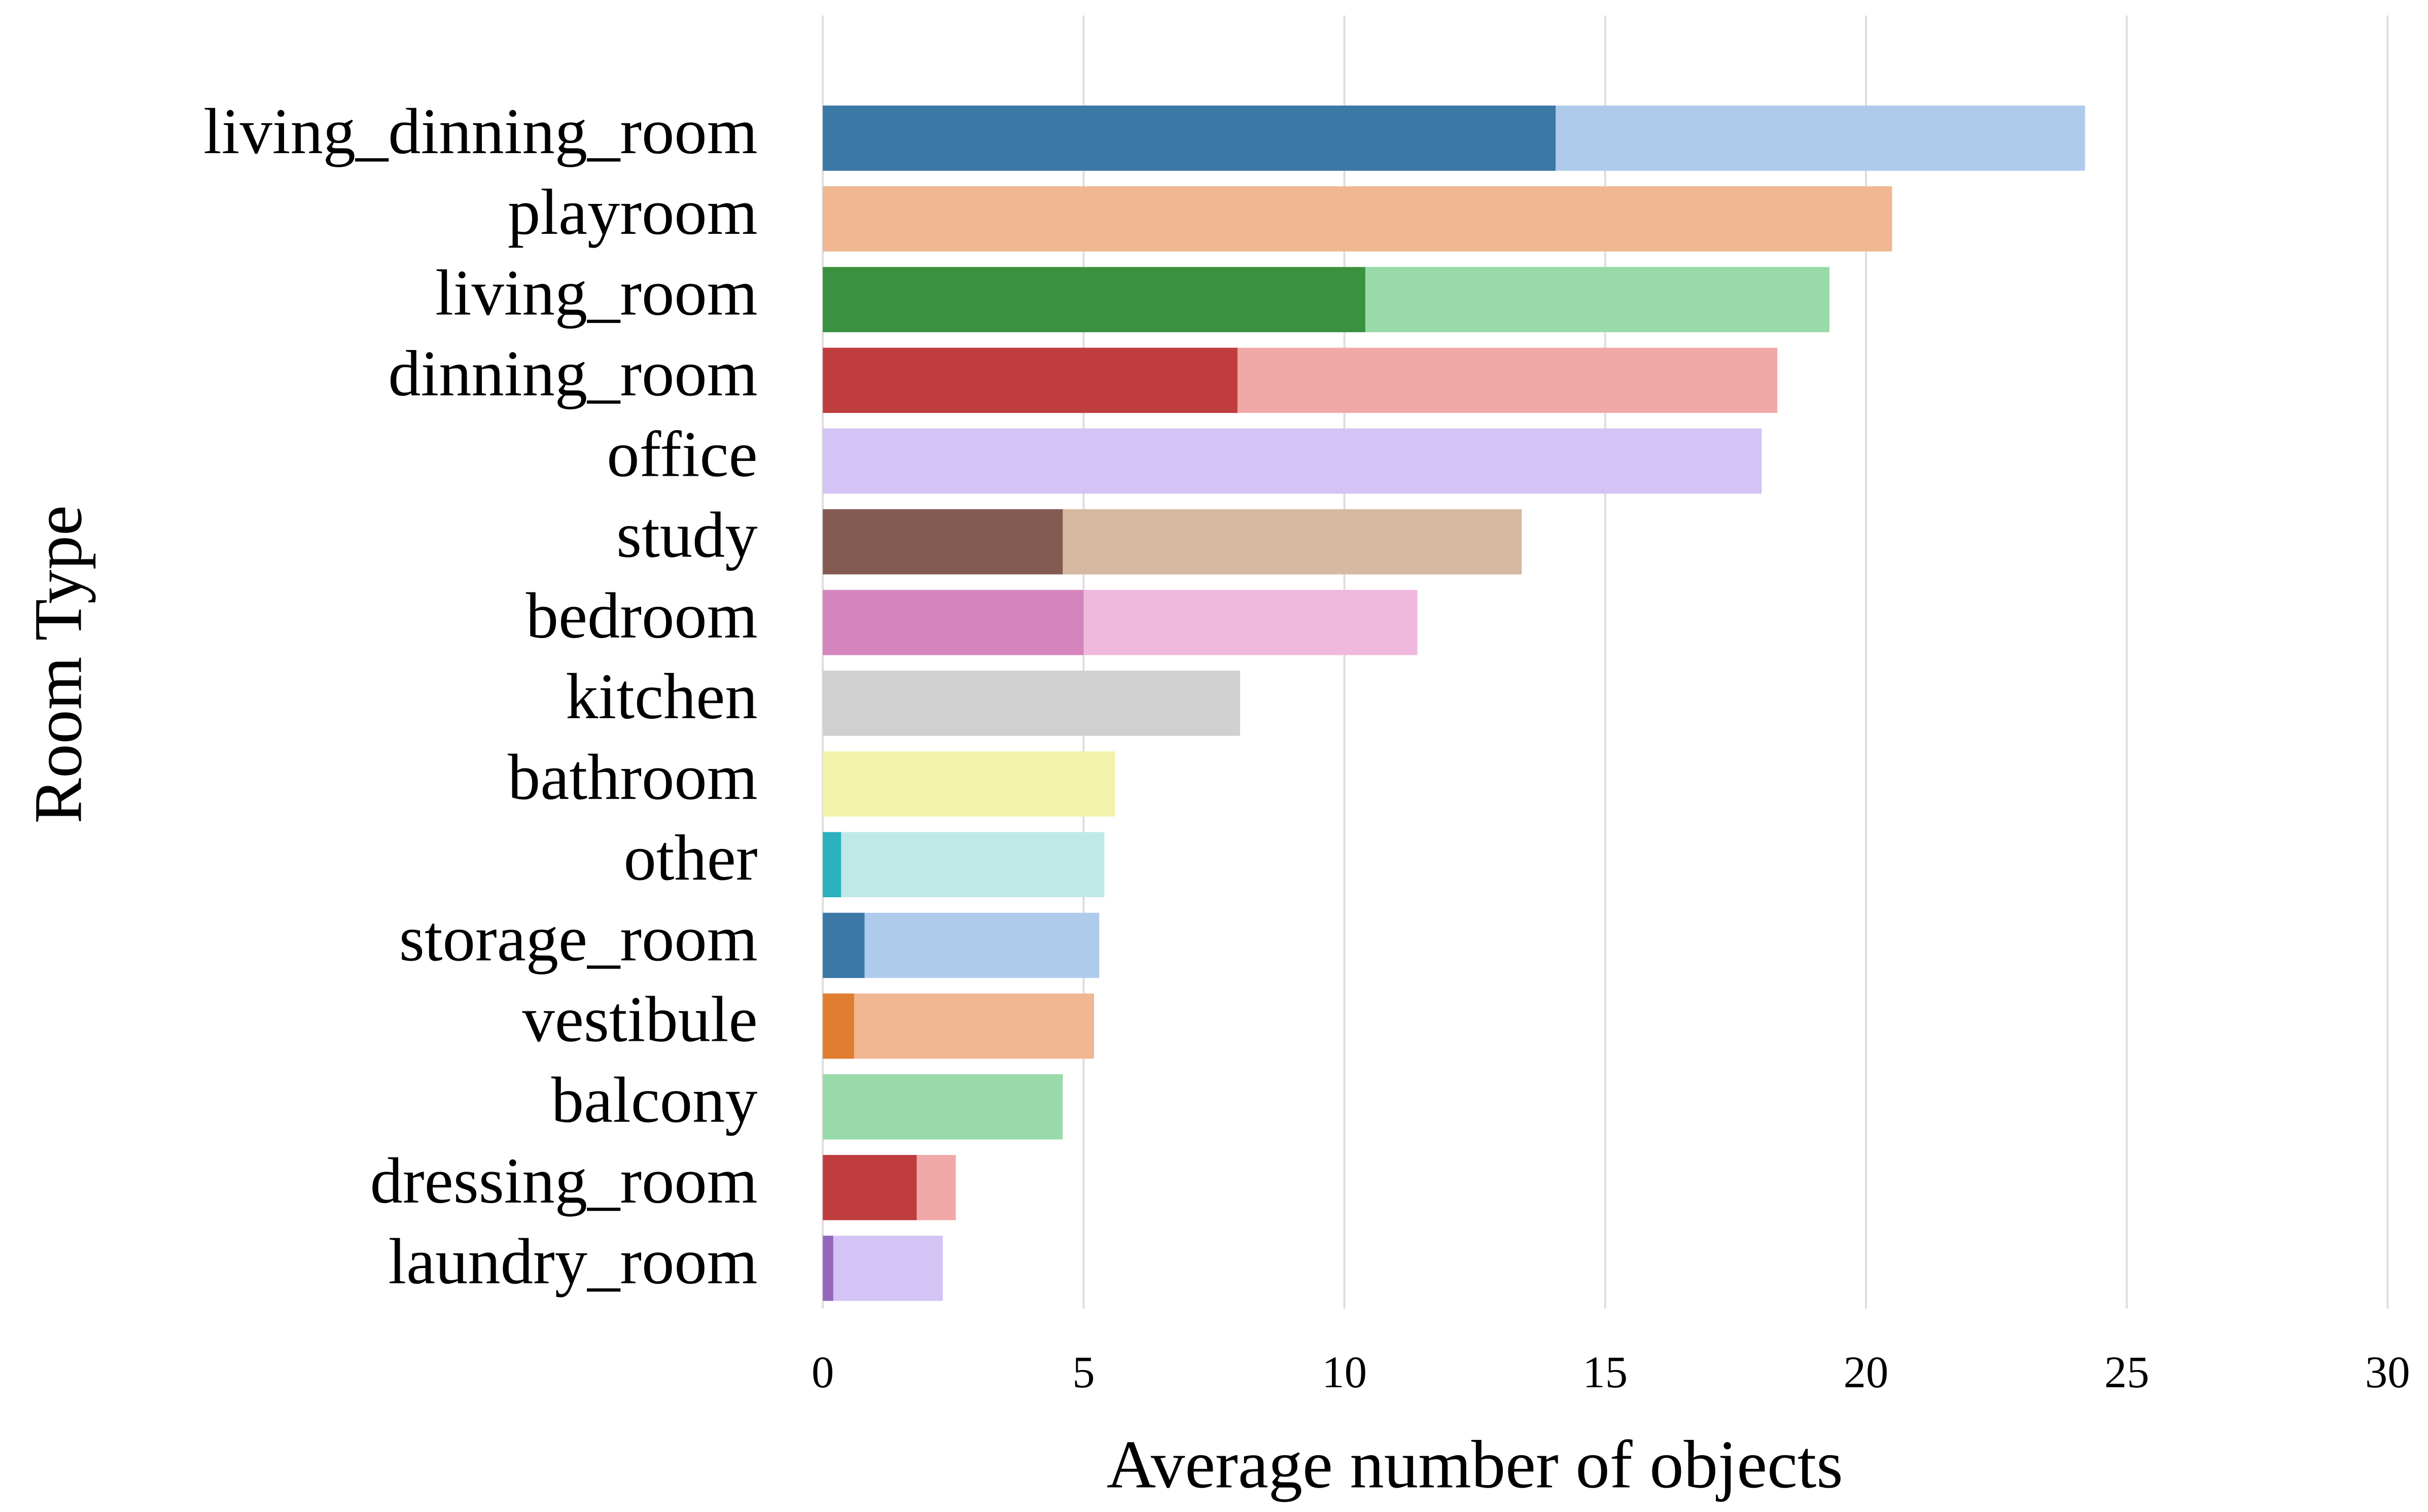 The width and height of the screenshot is (2428, 1512). What do you see at coordinates (654, 1100) in the screenshot?
I see `y-tick-label: balcony` at bounding box center [654, 1100].